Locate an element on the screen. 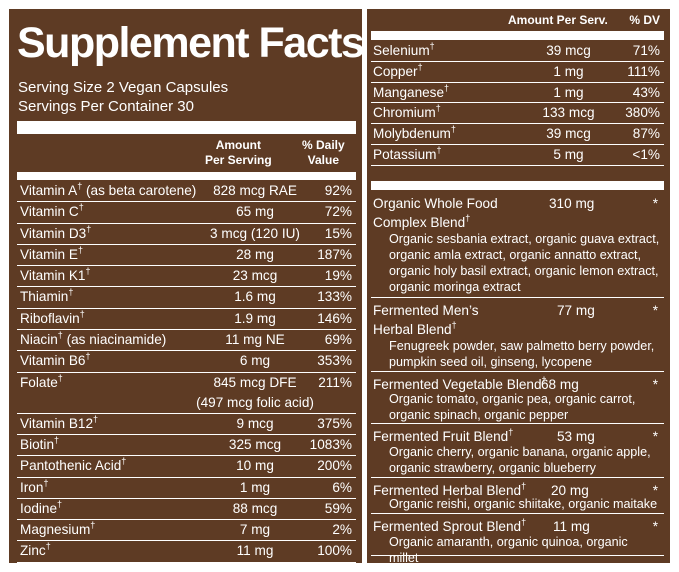 The height and width of the screenshot is (572, 679). blend-name: Fermented Fruit Blend† is located at coordinates (443, 436).